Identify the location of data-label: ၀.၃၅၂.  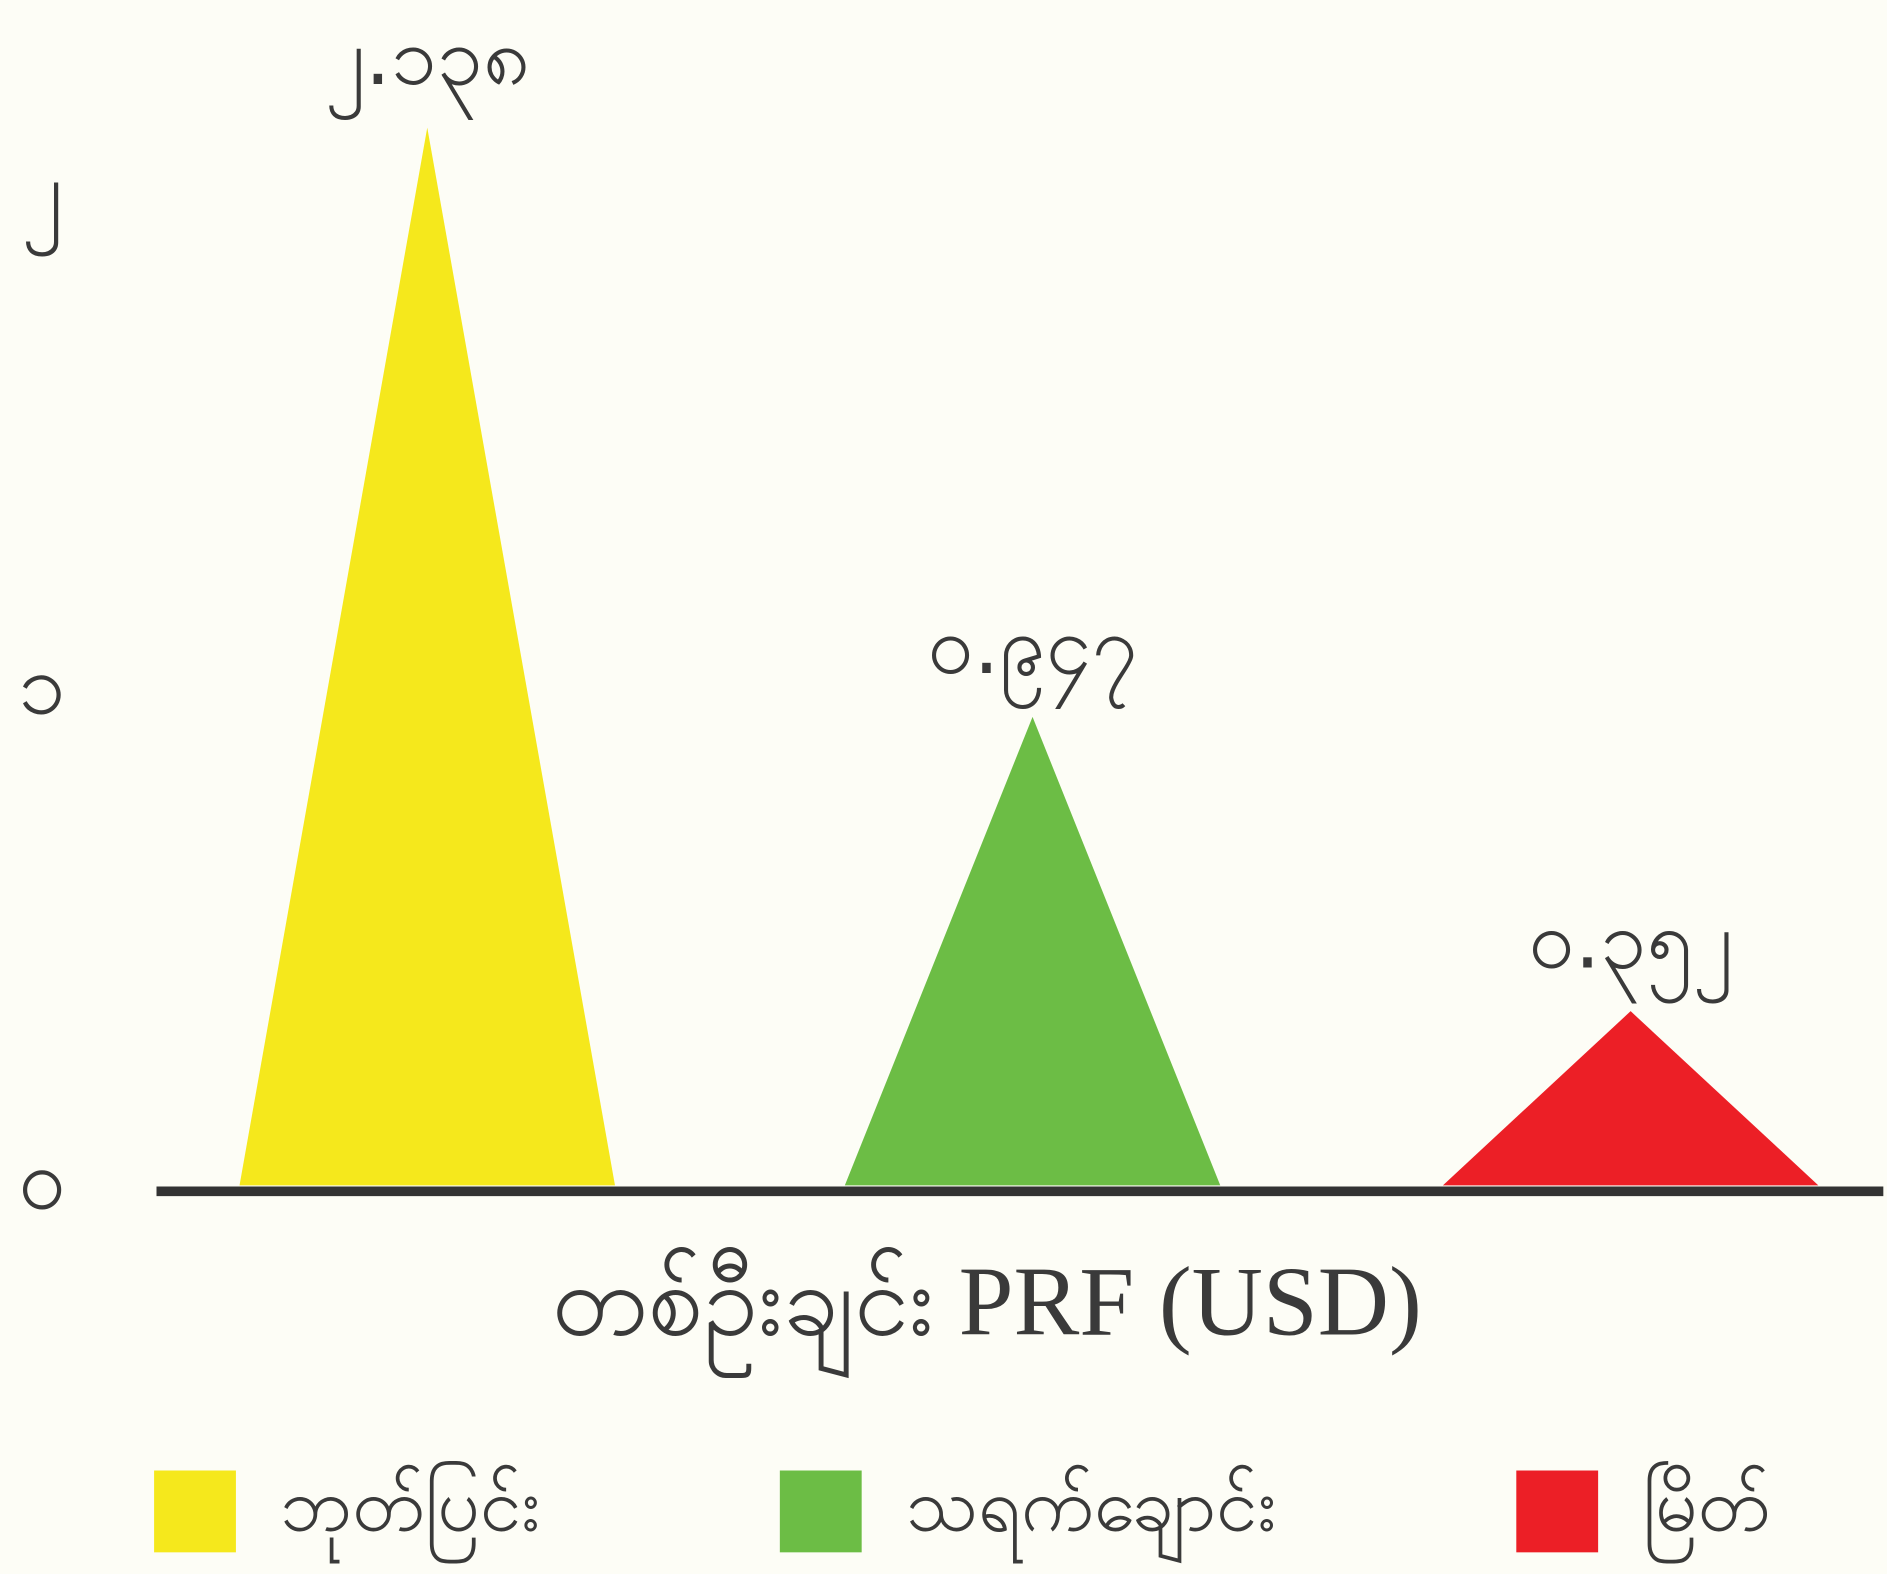
(1630, 947).